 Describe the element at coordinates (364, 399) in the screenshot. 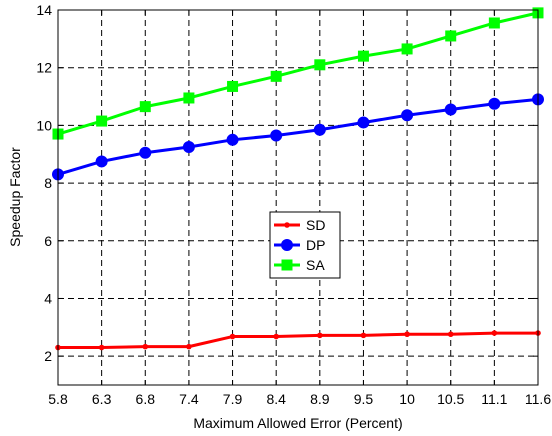

I see `x-tick-label: 9.5` at that location.